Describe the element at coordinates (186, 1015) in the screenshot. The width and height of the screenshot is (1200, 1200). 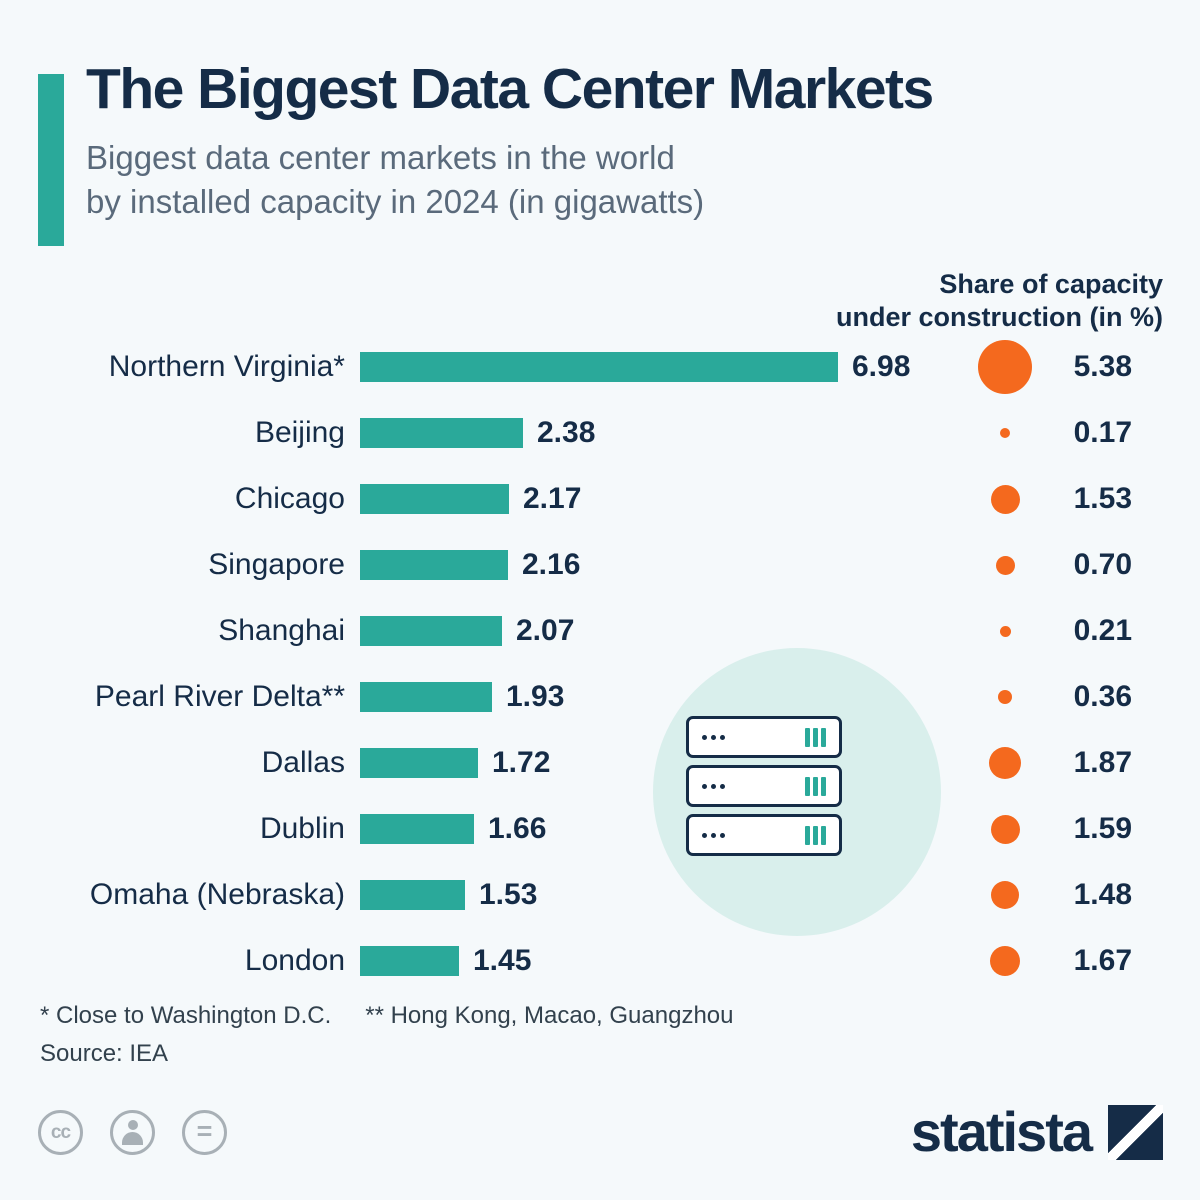
I see `footnote-1: * Close to Washington D.C.` at that location.